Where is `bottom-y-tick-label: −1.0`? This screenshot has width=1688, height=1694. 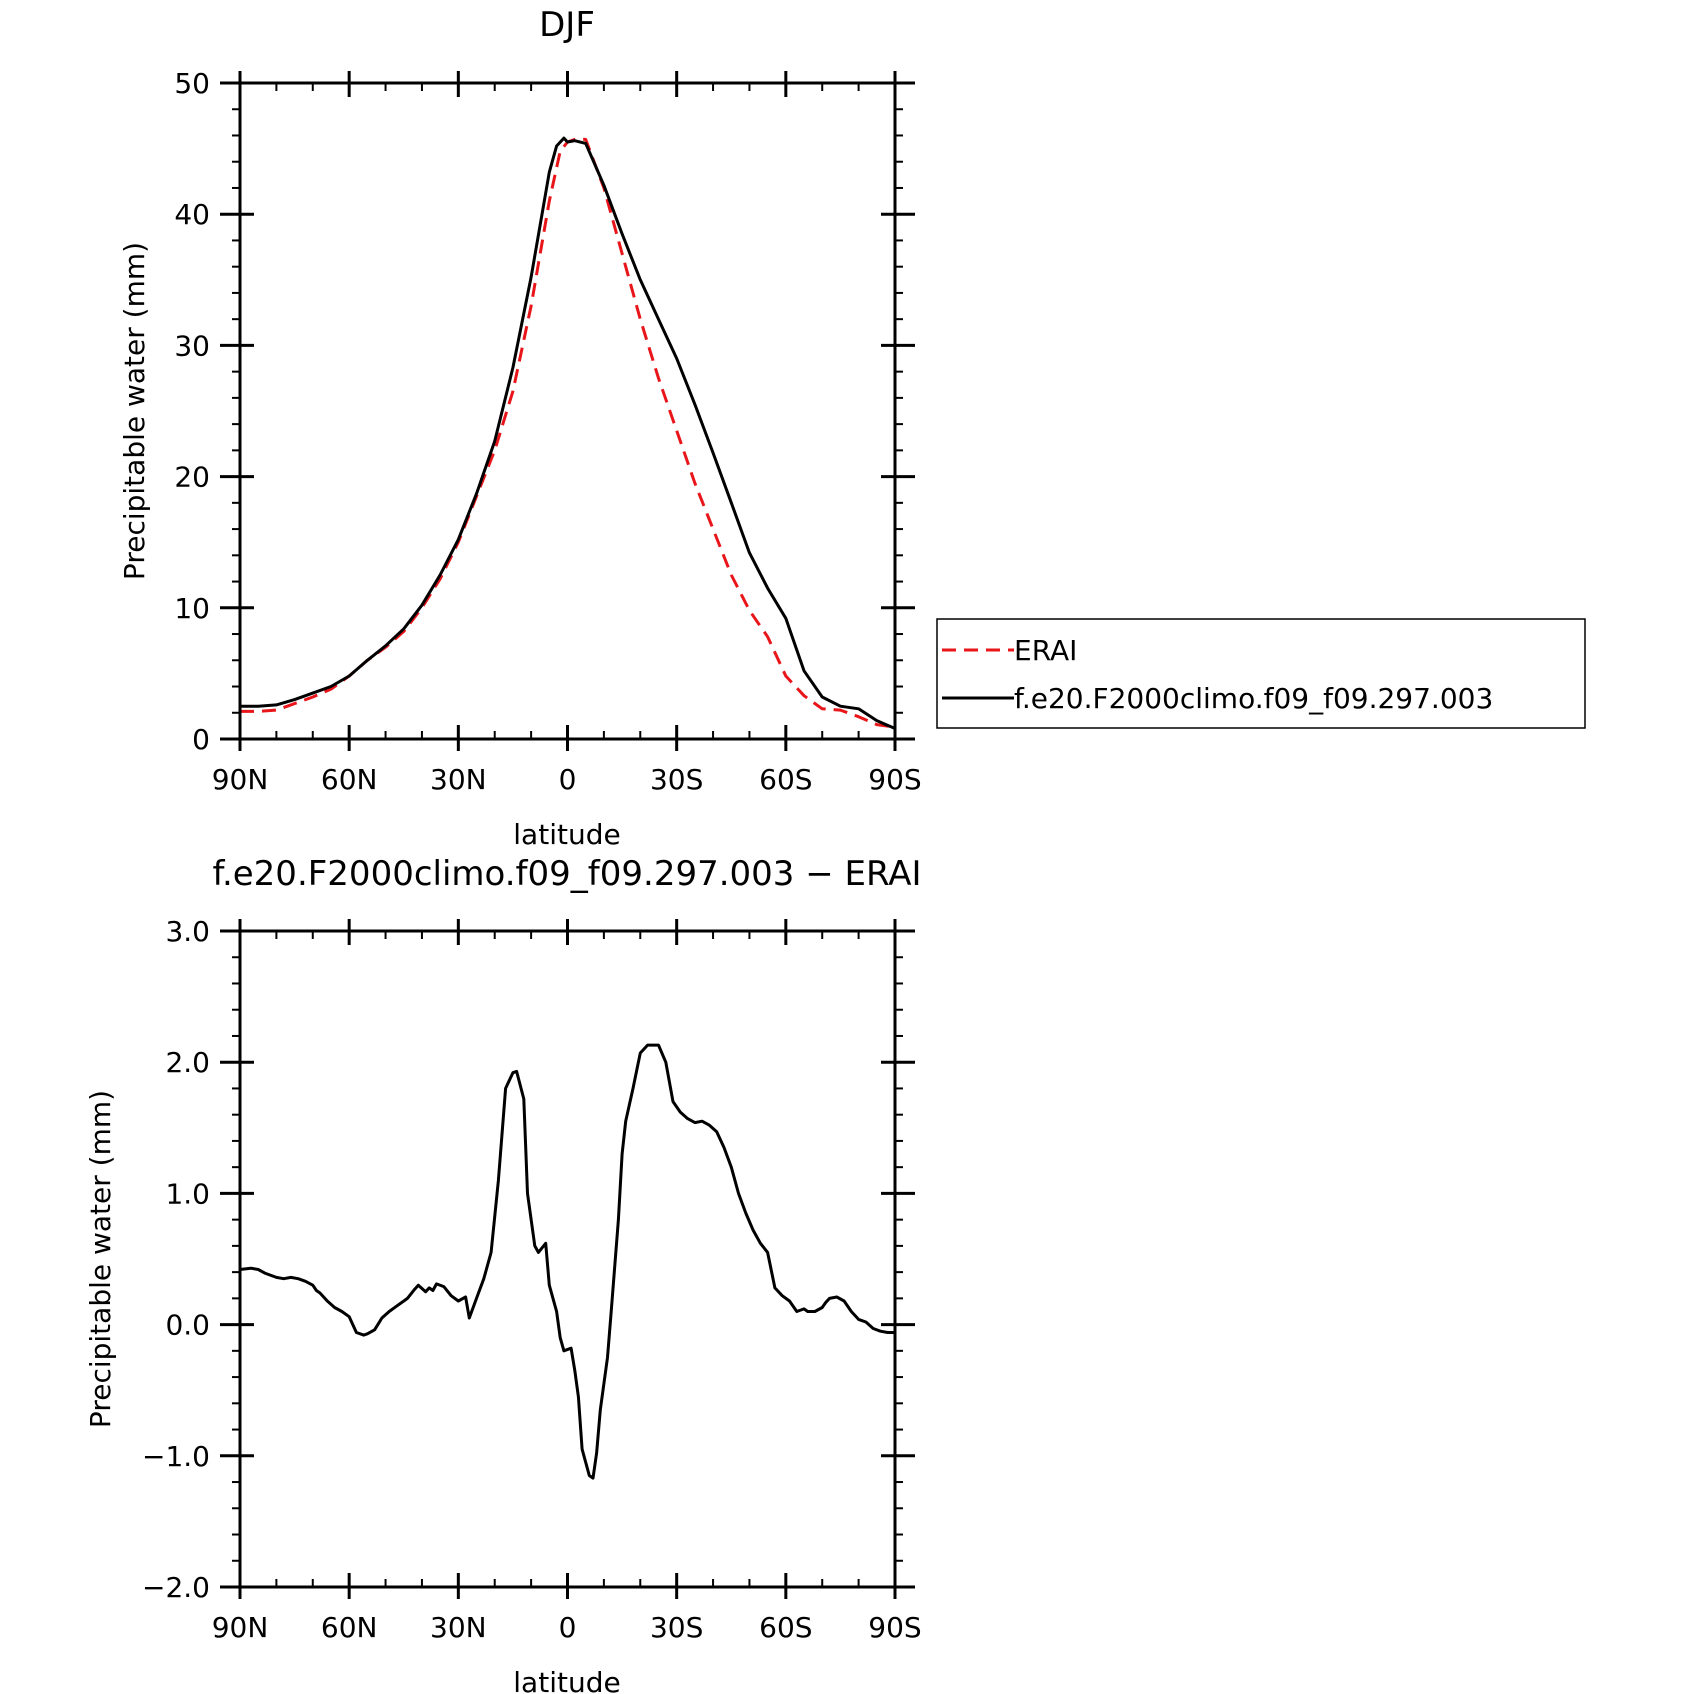
bottom-y-tick-label: −1.0 is located at coordinates (176, 1456).